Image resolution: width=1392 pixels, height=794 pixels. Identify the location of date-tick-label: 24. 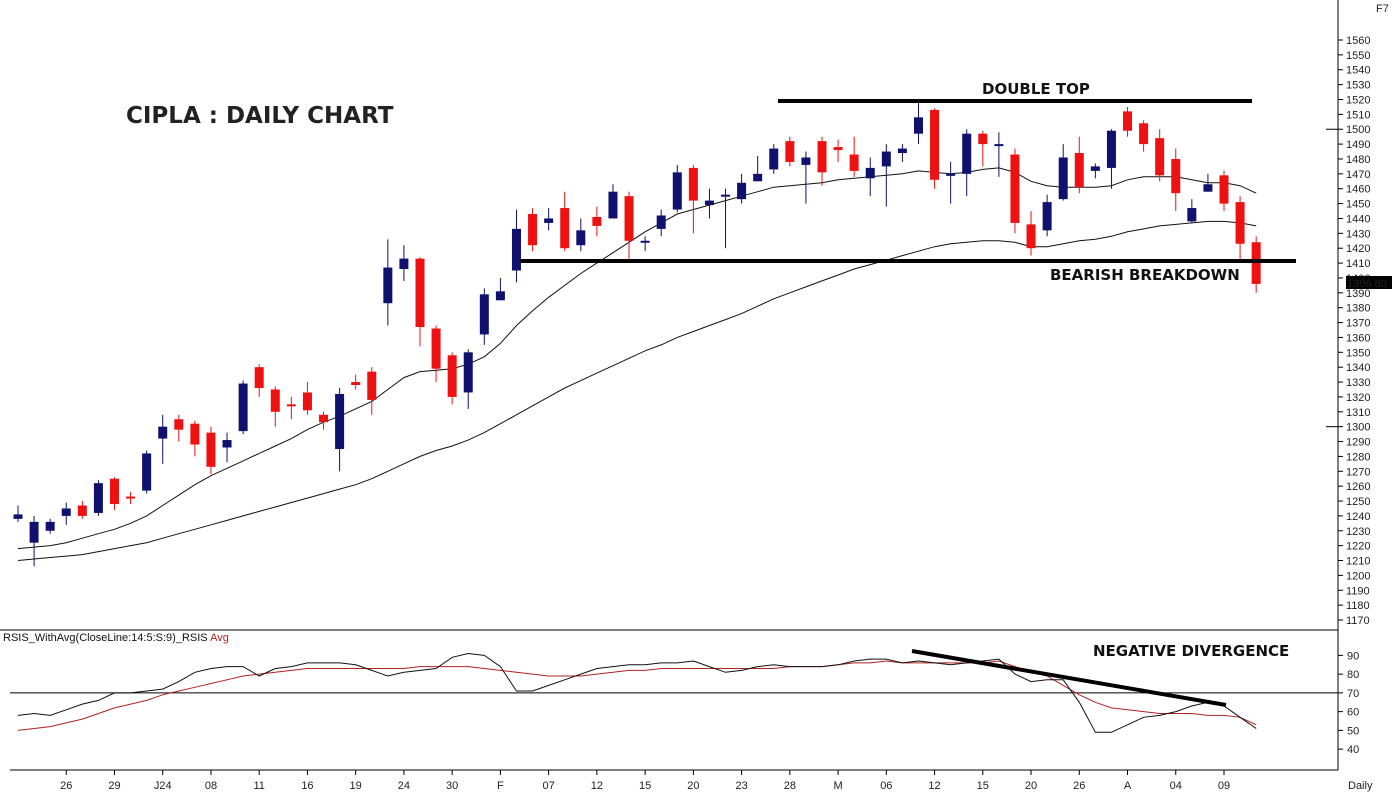
(404, 786).